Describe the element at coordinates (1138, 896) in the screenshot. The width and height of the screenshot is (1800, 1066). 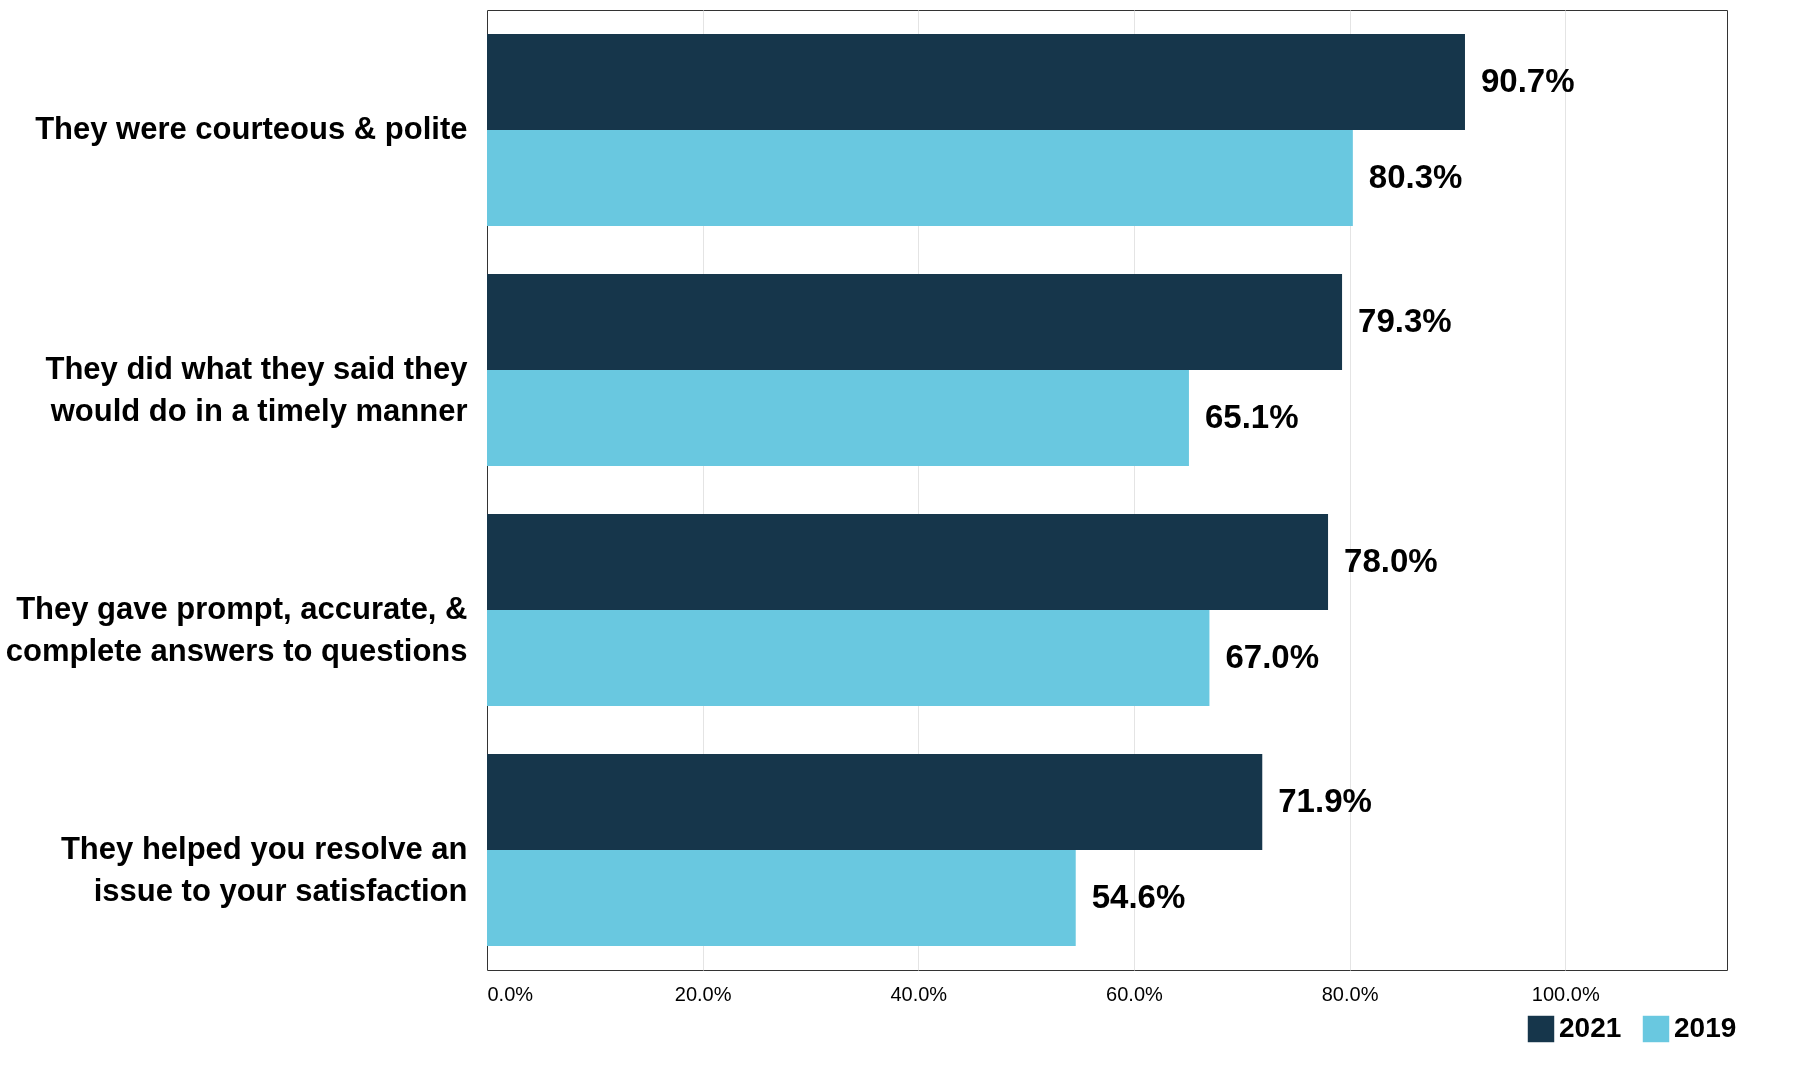
I see `data-label: 54.6%` at that location.